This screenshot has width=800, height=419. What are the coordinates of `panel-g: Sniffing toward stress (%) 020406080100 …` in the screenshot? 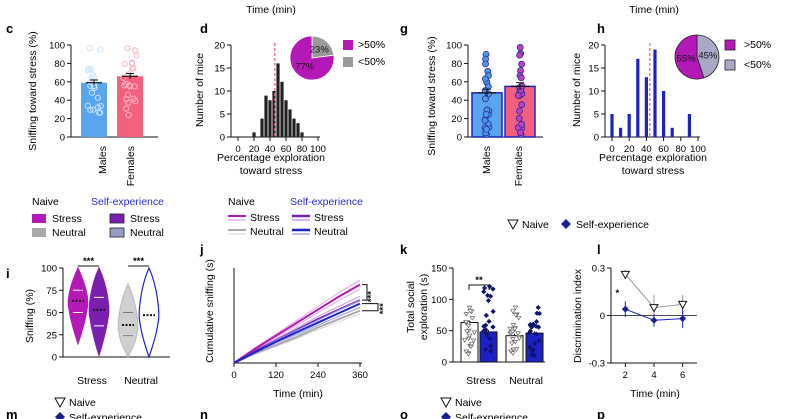 It's located at (484, 111).